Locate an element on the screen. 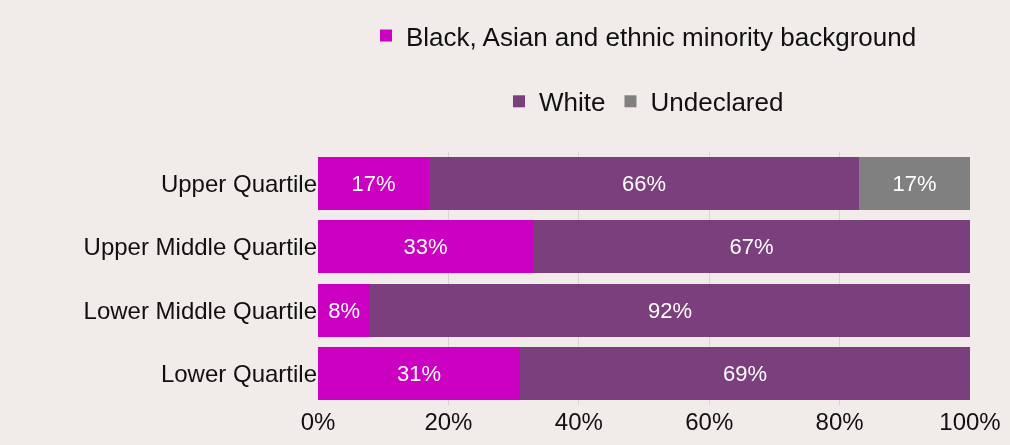  data-label: 69% is located at coordinates (745, 373).